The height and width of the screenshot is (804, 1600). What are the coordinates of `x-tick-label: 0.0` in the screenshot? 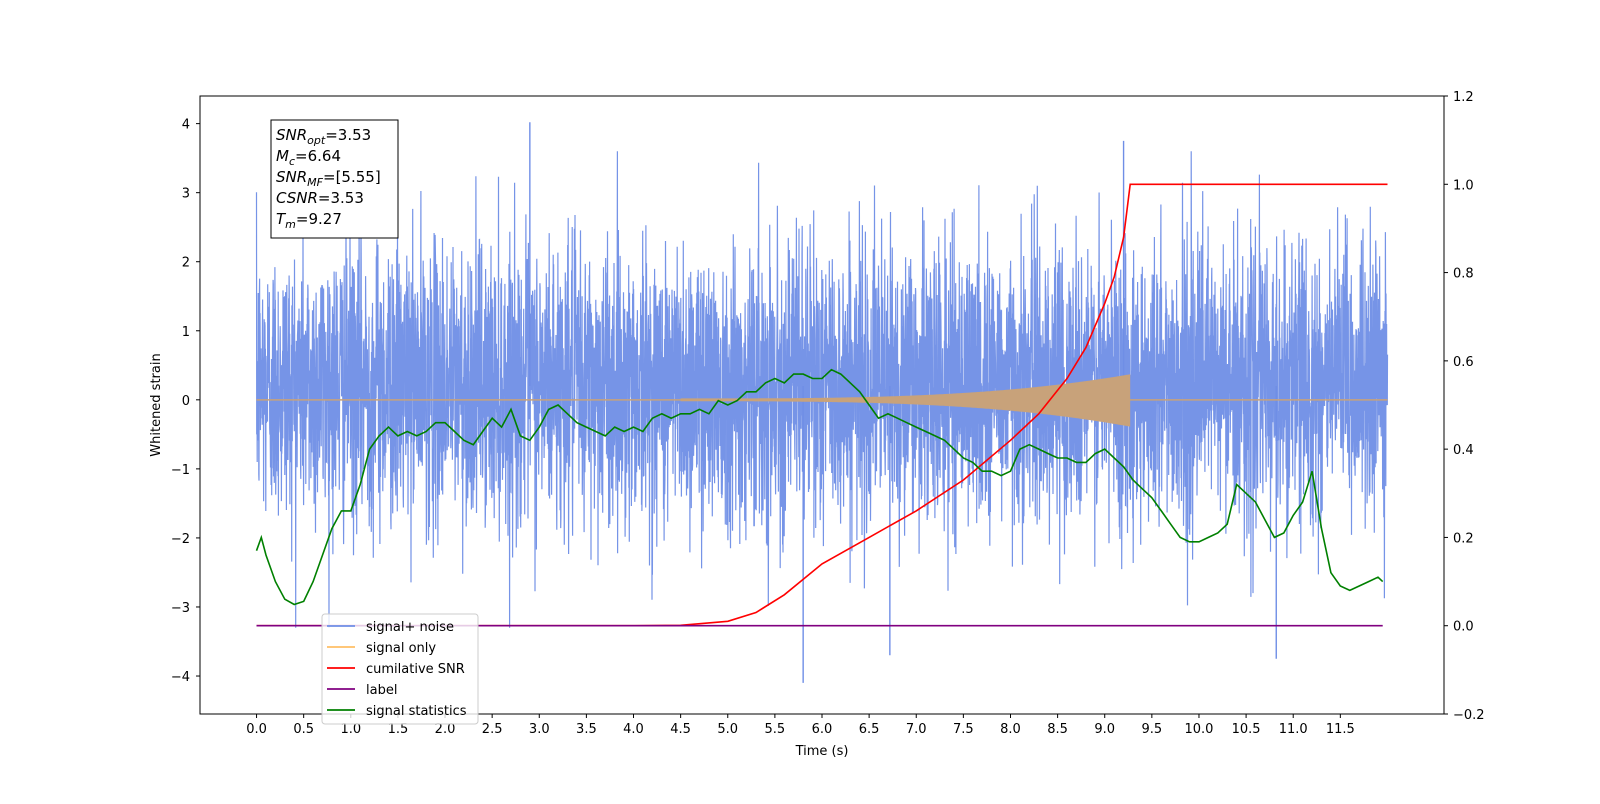 It's located at (256, 729).